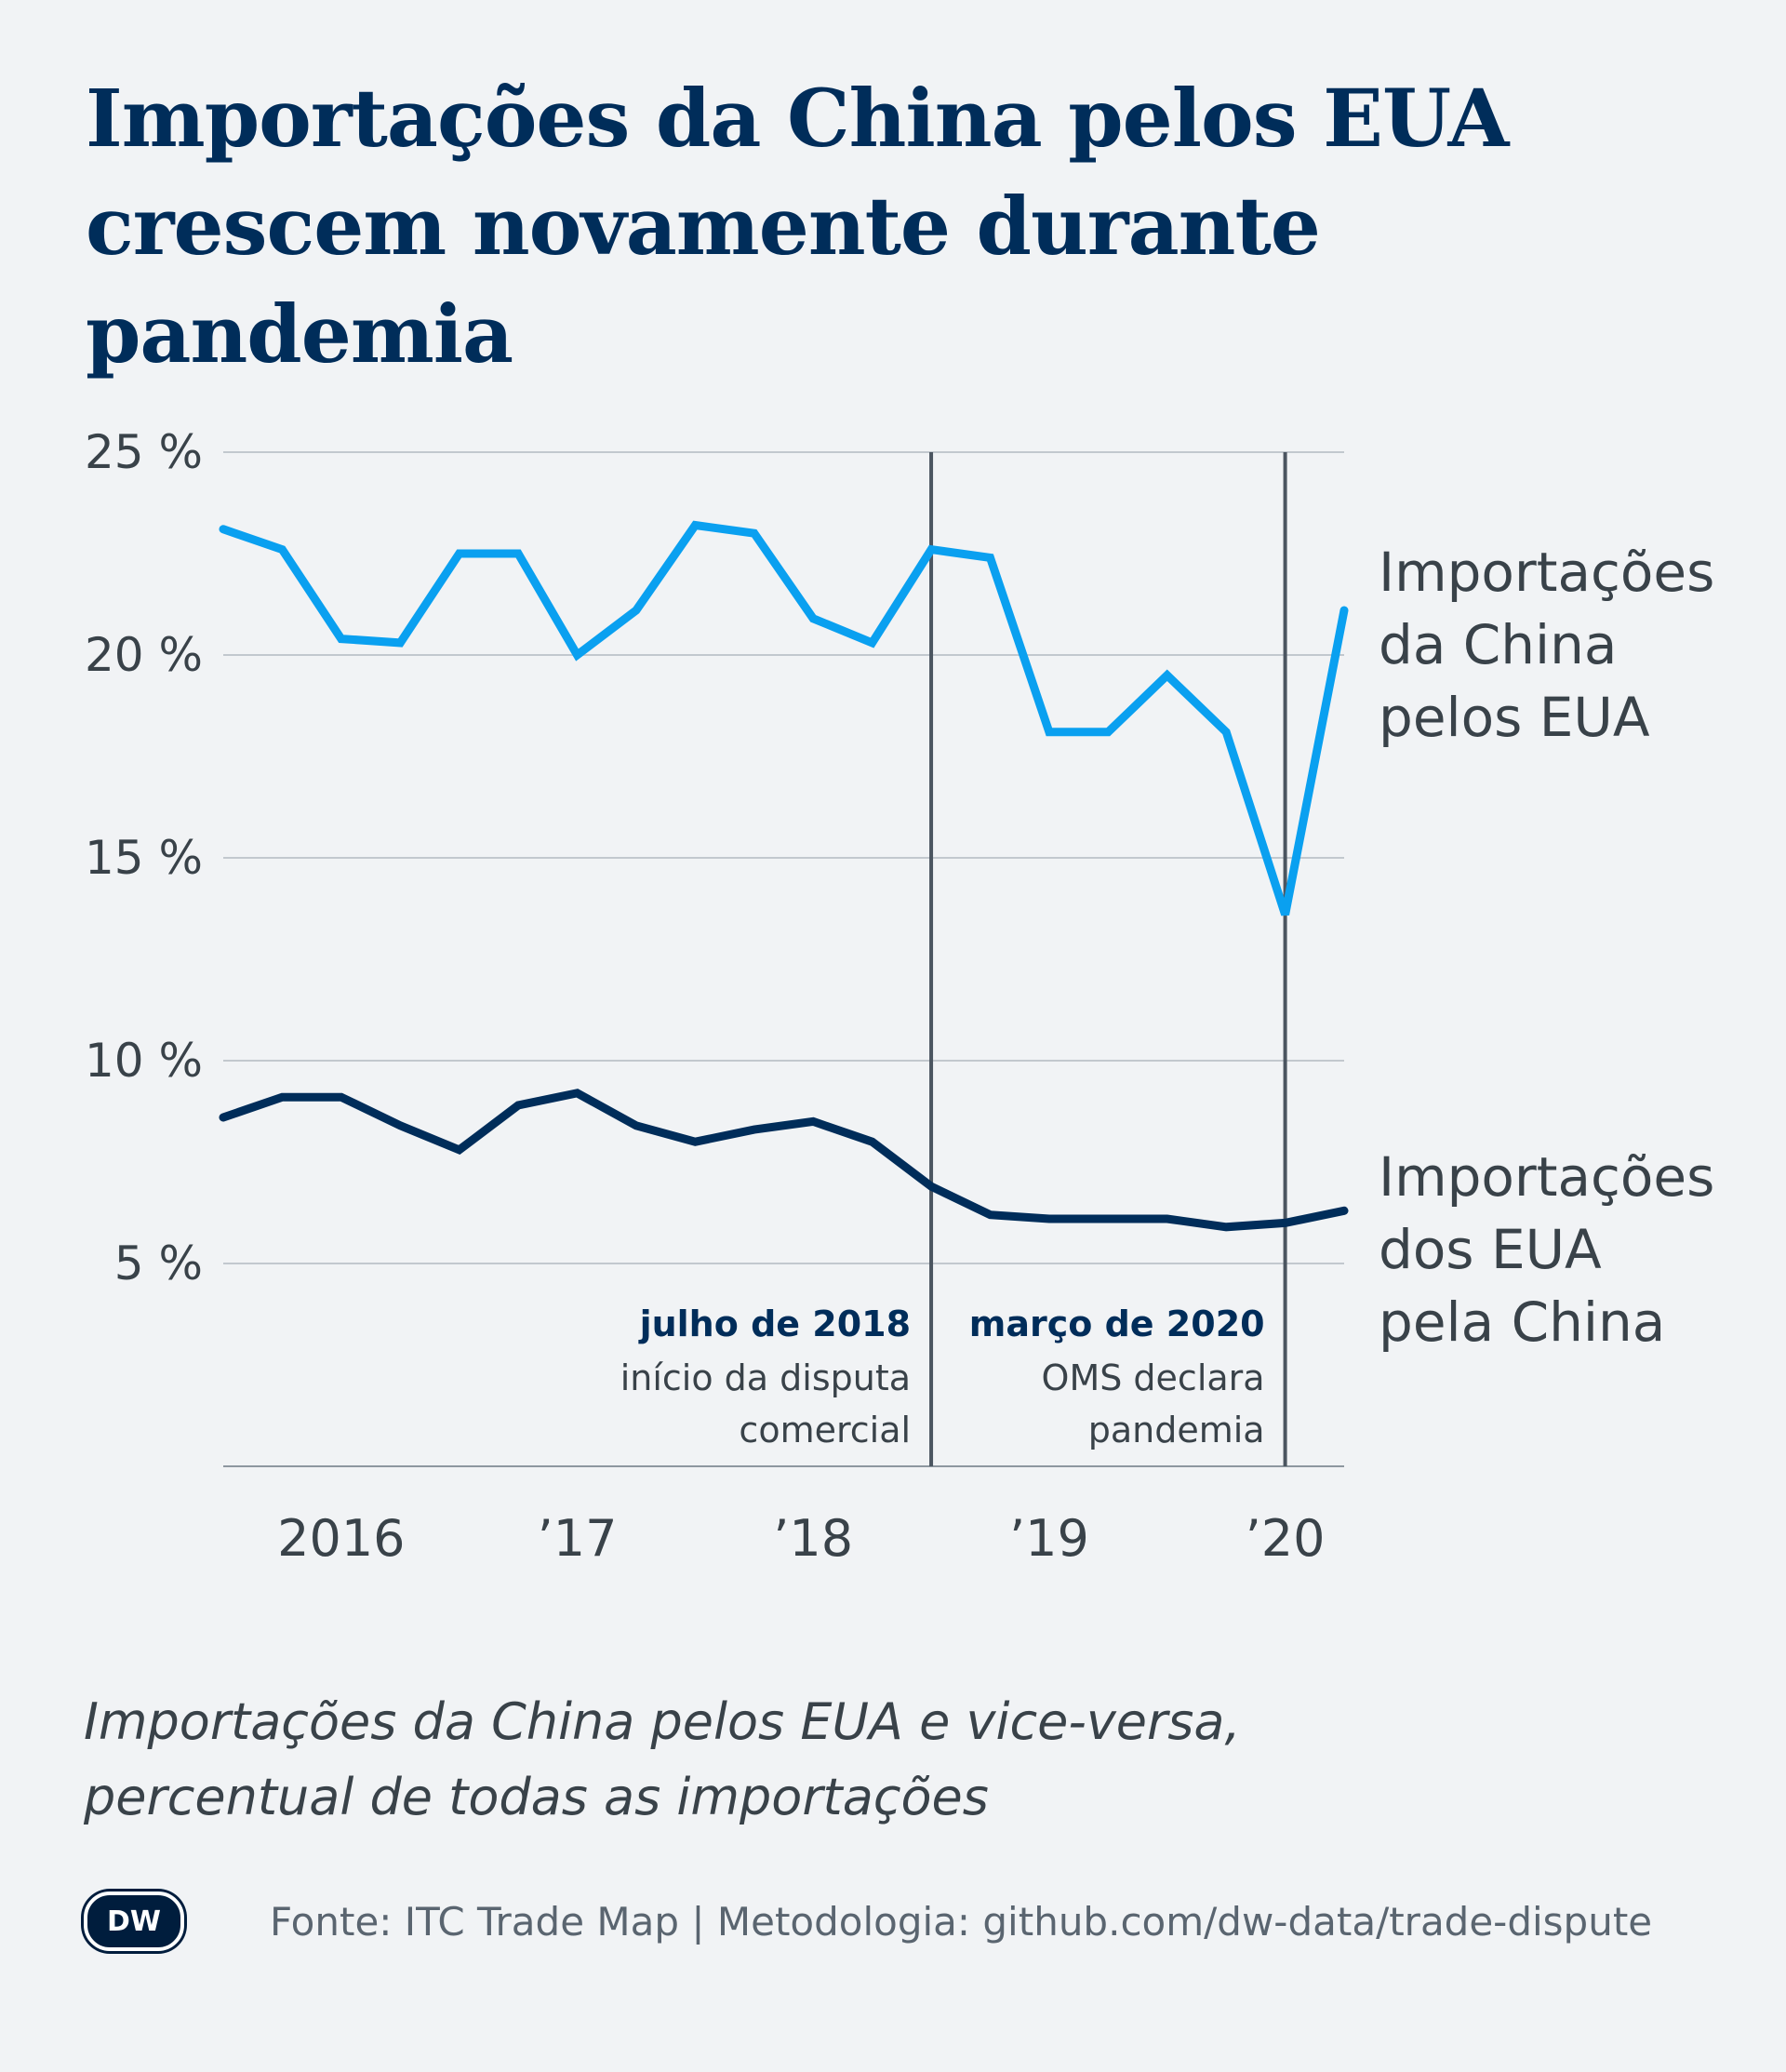 The height and width of the screenshot is (2072, 1786). What do you see at coordinates (1490, 1250) in the screenshot?
I see `series-label: dos EUA` at bounding box center [1490, 1250].